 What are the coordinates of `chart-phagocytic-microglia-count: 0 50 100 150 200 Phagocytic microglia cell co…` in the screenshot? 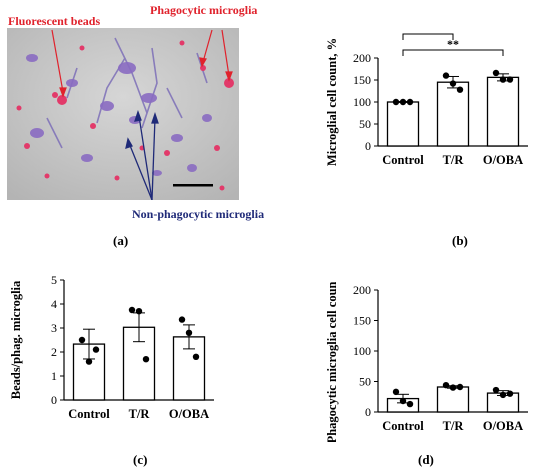 It's located at (426, 362).